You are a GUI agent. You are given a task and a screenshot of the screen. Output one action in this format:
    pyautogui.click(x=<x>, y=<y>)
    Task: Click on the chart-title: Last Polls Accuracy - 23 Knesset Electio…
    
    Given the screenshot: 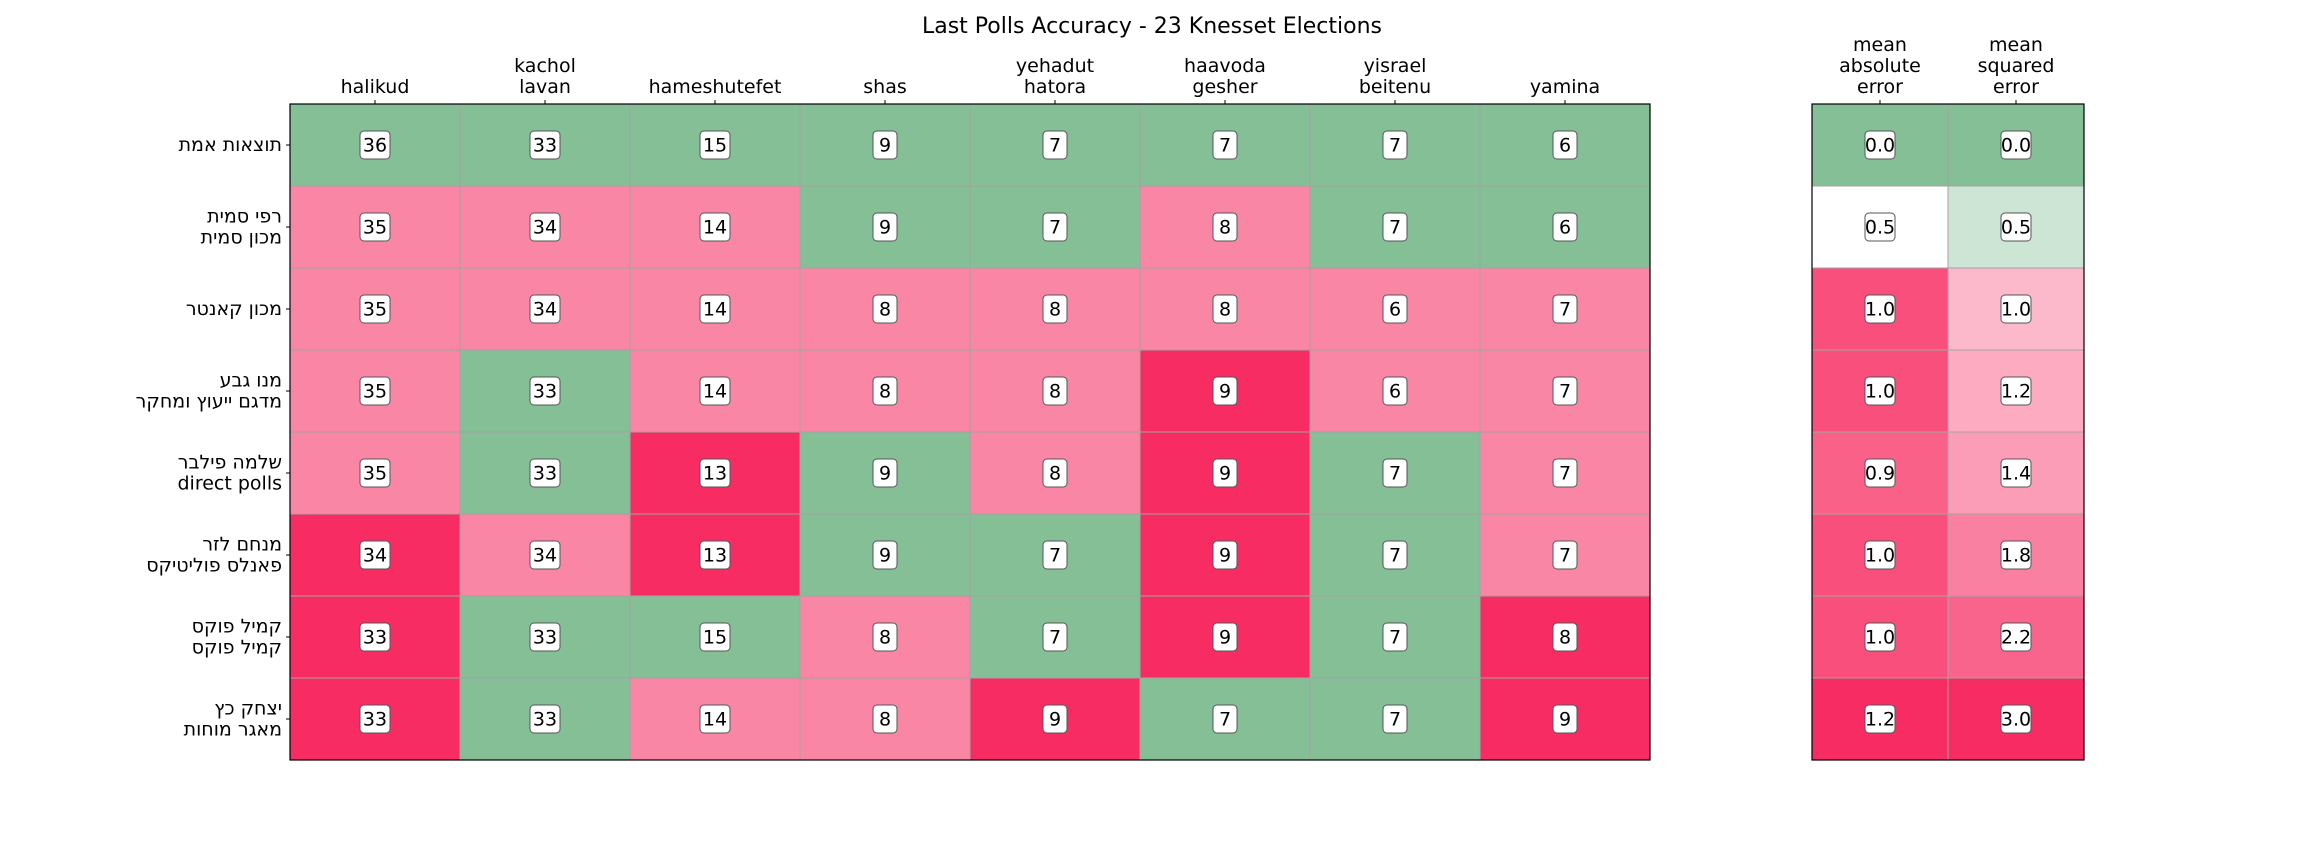 What is the action you would take?
    pyautogui.click(x=1152, y=26)
    